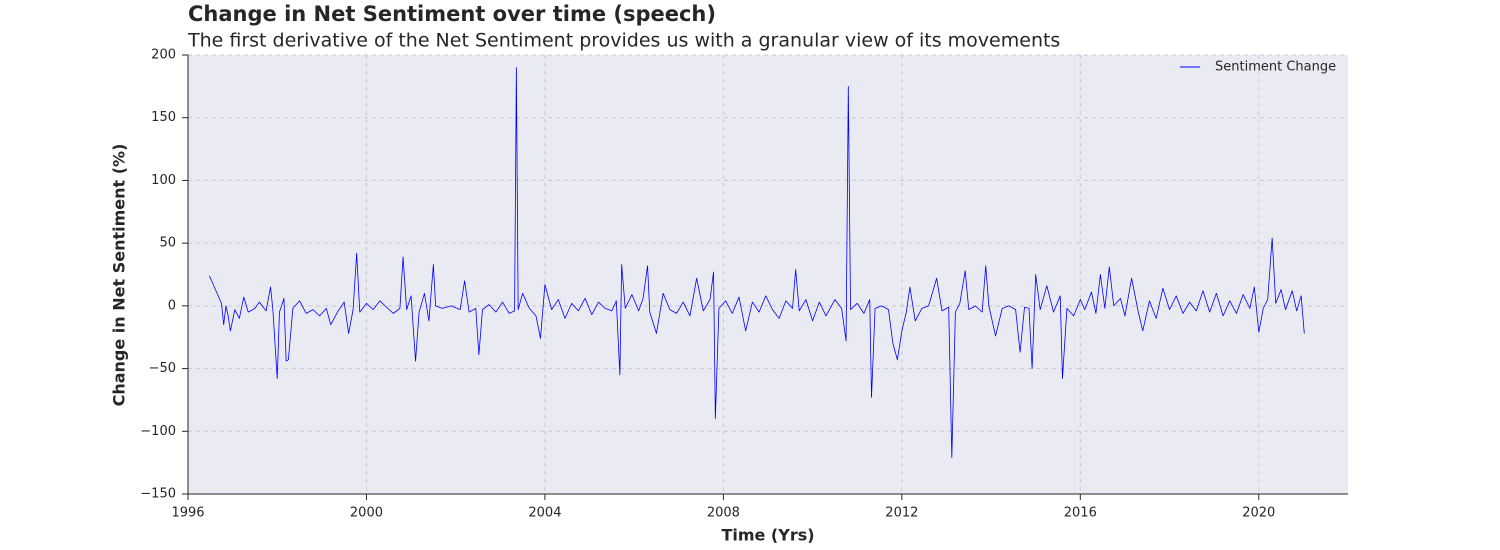 The image size is (1500, 550). I want to click on x-tick-label: 2008, so click(723, 513).